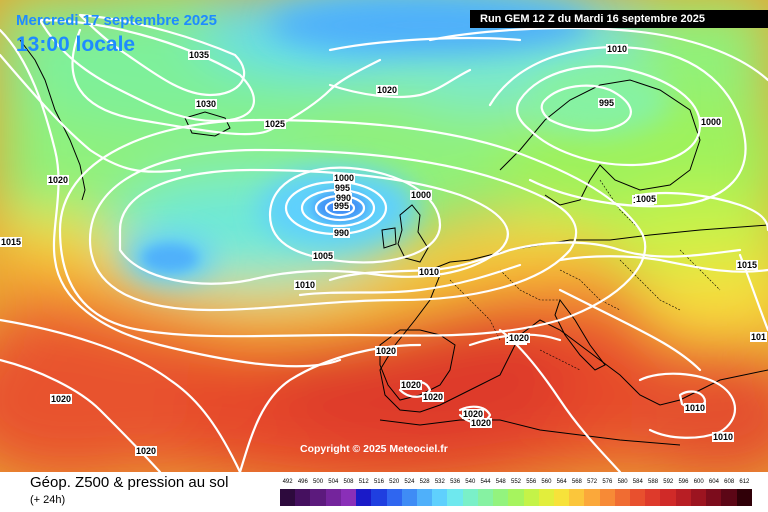 The image size is (768, 512). What do you see at coordinates (561, 482) in the screenshot?
I see `scale-tick-label: 564` at bounding box center [561, 482].